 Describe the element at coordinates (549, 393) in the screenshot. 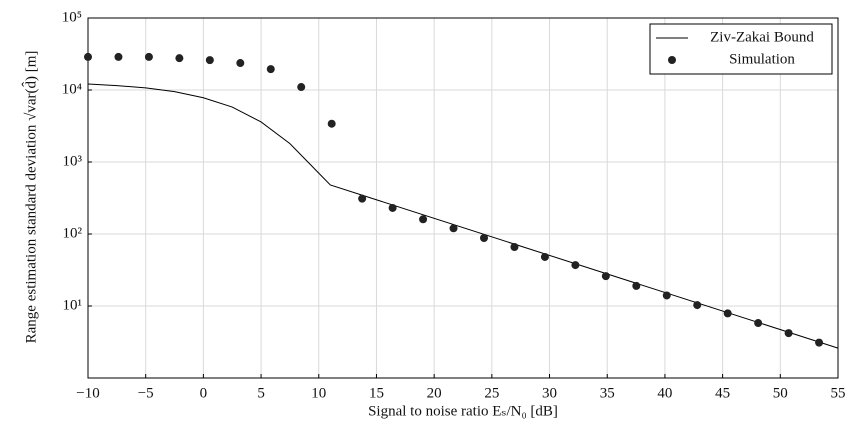

I see `x-tick-label: 30` at that location.